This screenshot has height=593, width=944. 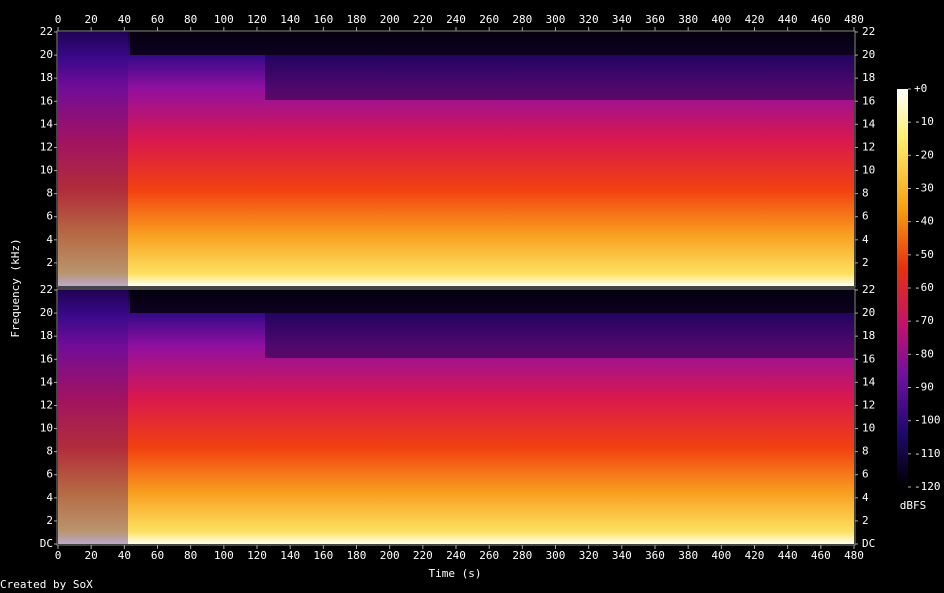 What do you see at coordinates (522, 19) in the screenshot?
I see `x-tick-label: 280` at bounding box center [522, 19].